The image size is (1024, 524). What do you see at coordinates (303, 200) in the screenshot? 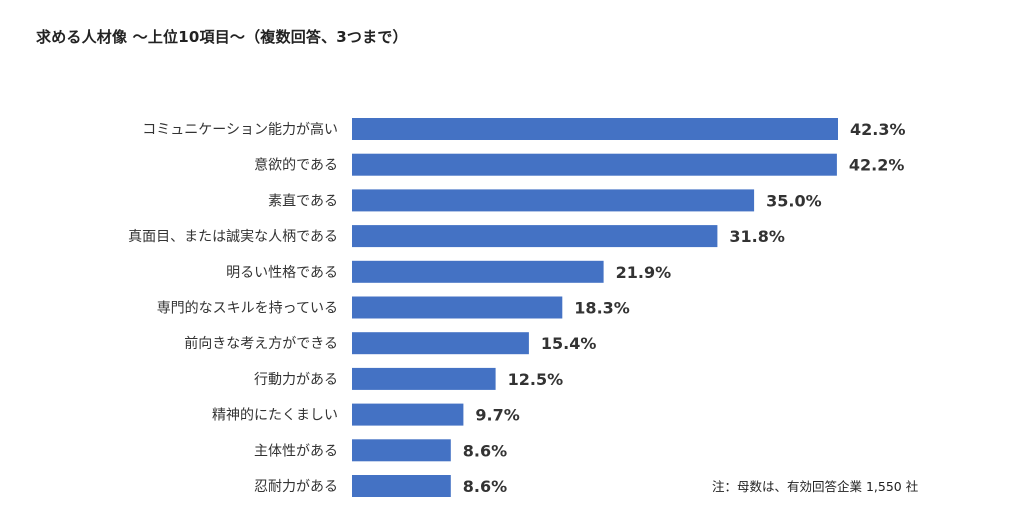
I see `category-label-2: 素直である` at bounding box center [303, 200].